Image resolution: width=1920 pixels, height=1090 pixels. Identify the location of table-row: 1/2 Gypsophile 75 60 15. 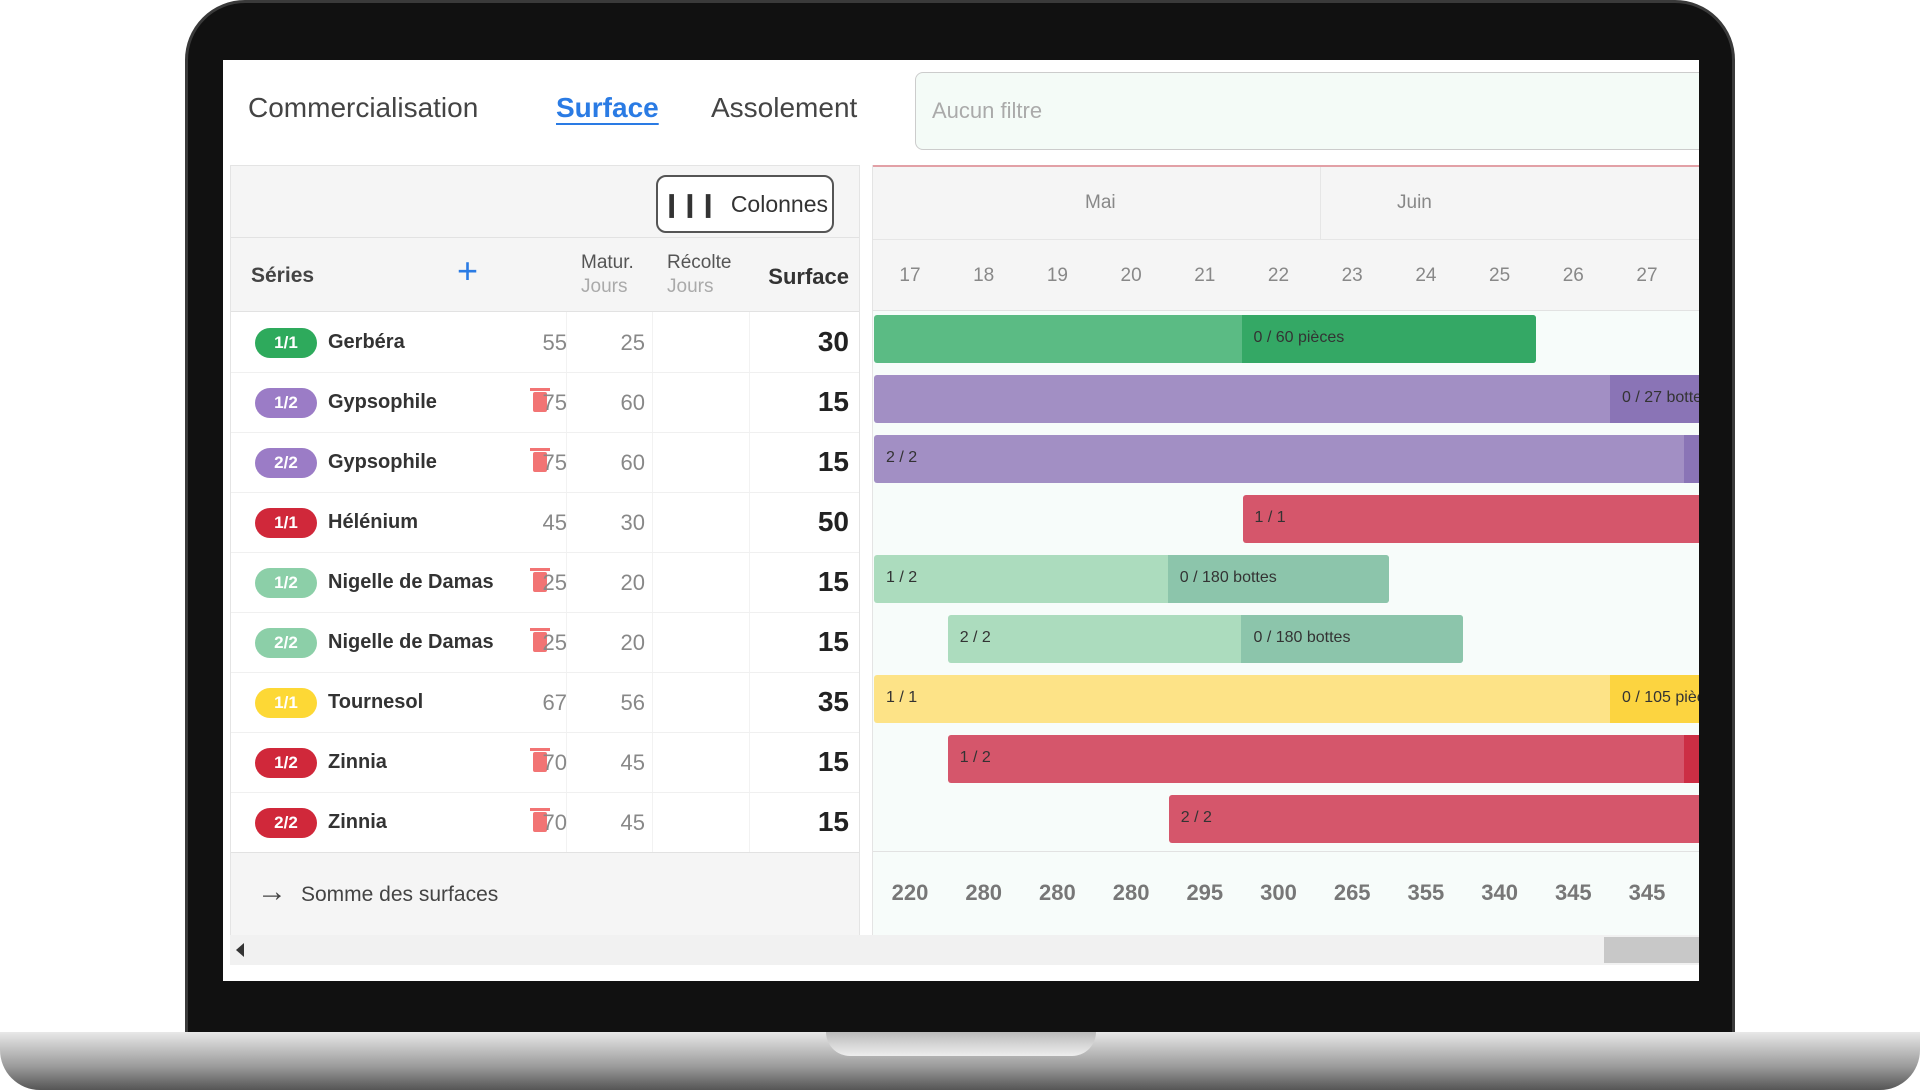
(545, 402).